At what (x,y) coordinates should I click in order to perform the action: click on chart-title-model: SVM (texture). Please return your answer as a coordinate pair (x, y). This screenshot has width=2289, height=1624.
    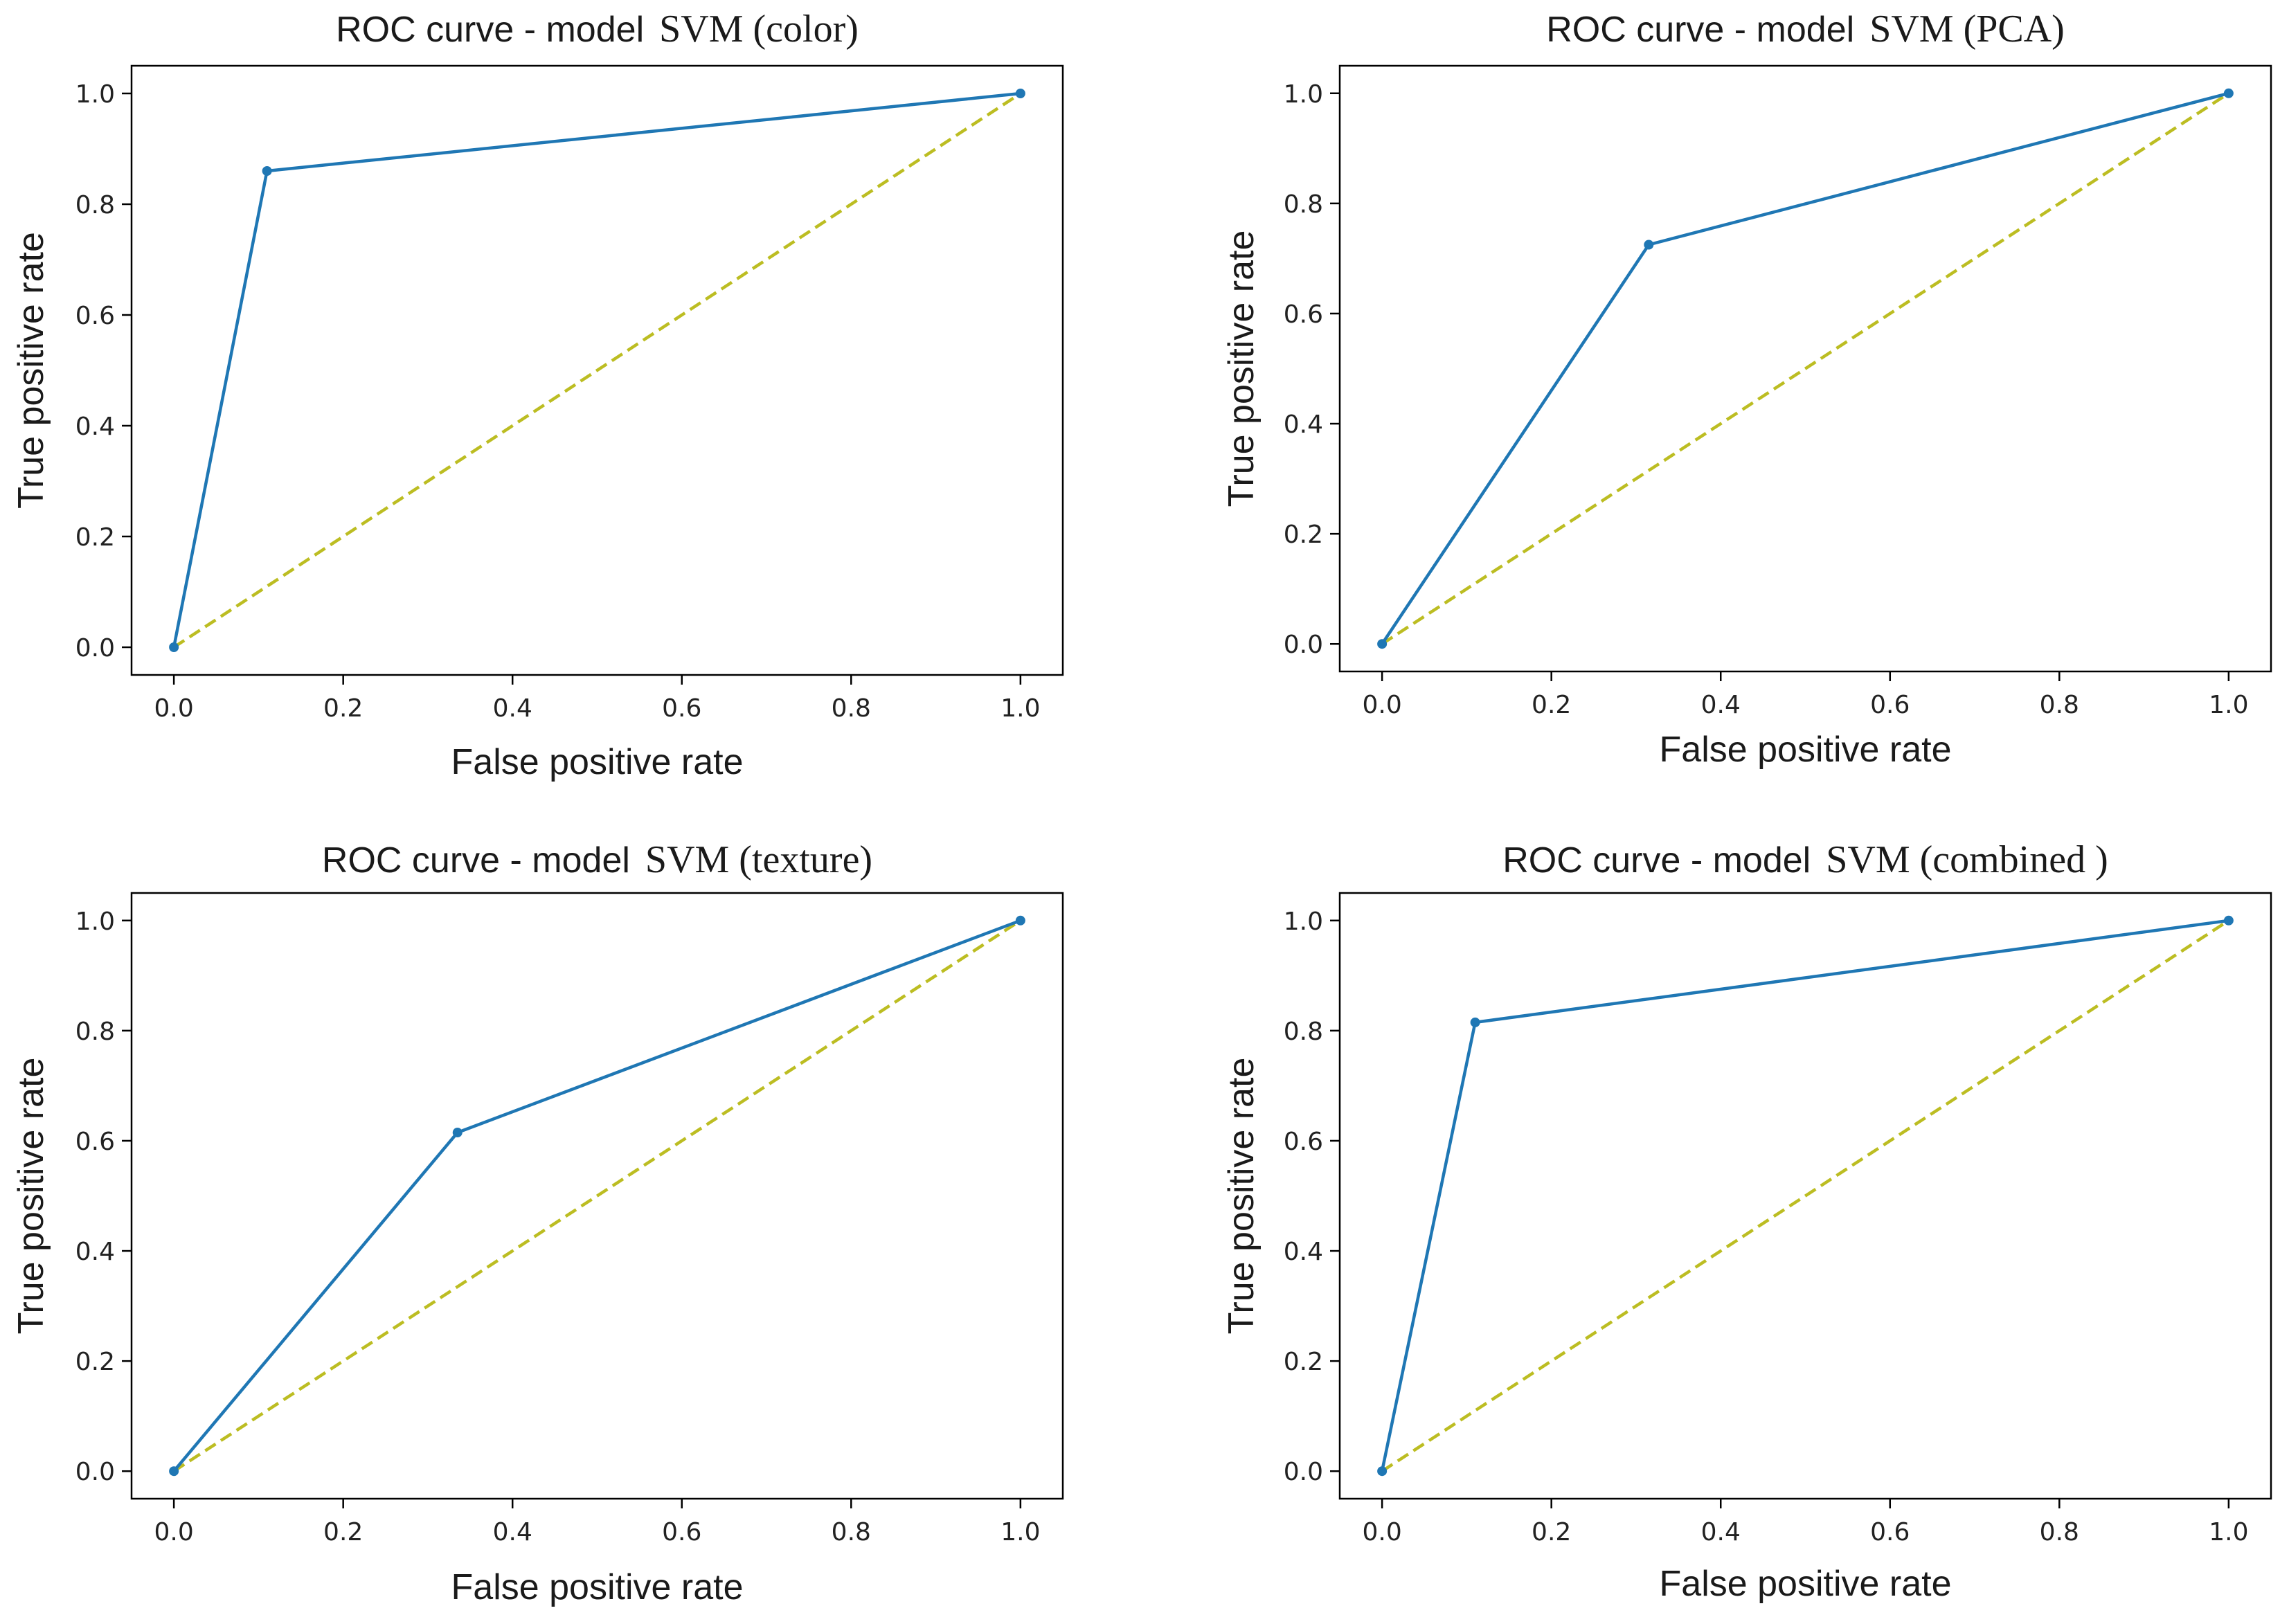
    Looking at the image, I should click on (758, 859).